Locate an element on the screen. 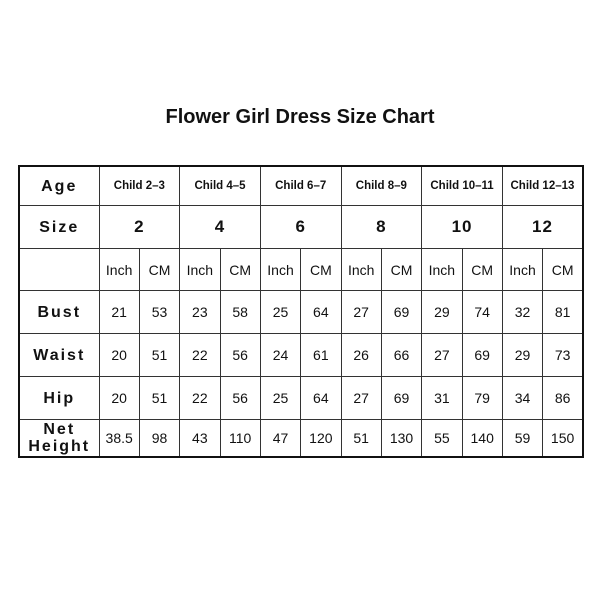  waist-row: Waist 20 51 22 56 24 61 26 66 27 69 29 73 is located at coordinates (301, 355).